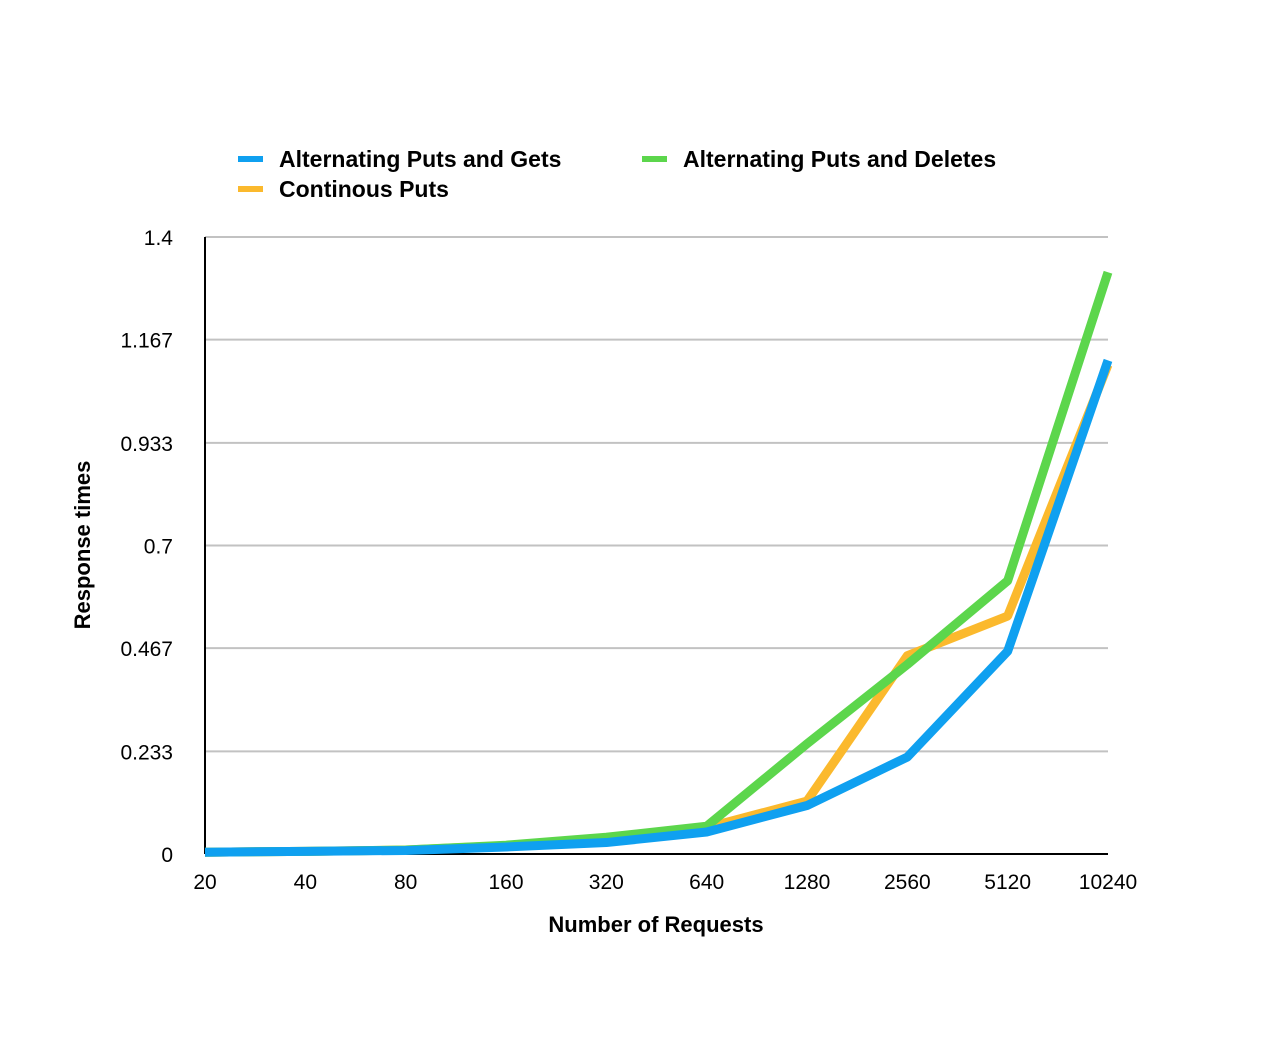 The height and width of the screenshot is (1040, 1266). Describe the element at coordinates (907, 882) in the screenshot. I see `x-tick-label: 2560` at that location.